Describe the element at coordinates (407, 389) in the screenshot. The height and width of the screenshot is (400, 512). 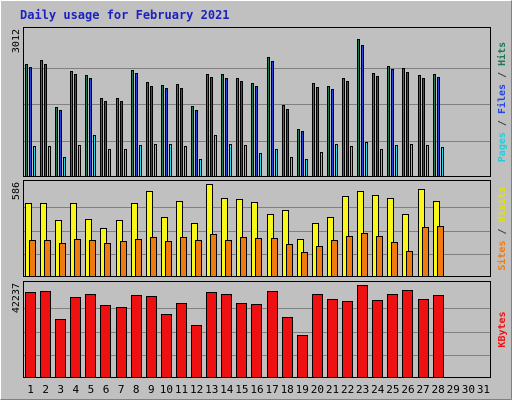
I see `x-tick-day-26: 26` at that location.